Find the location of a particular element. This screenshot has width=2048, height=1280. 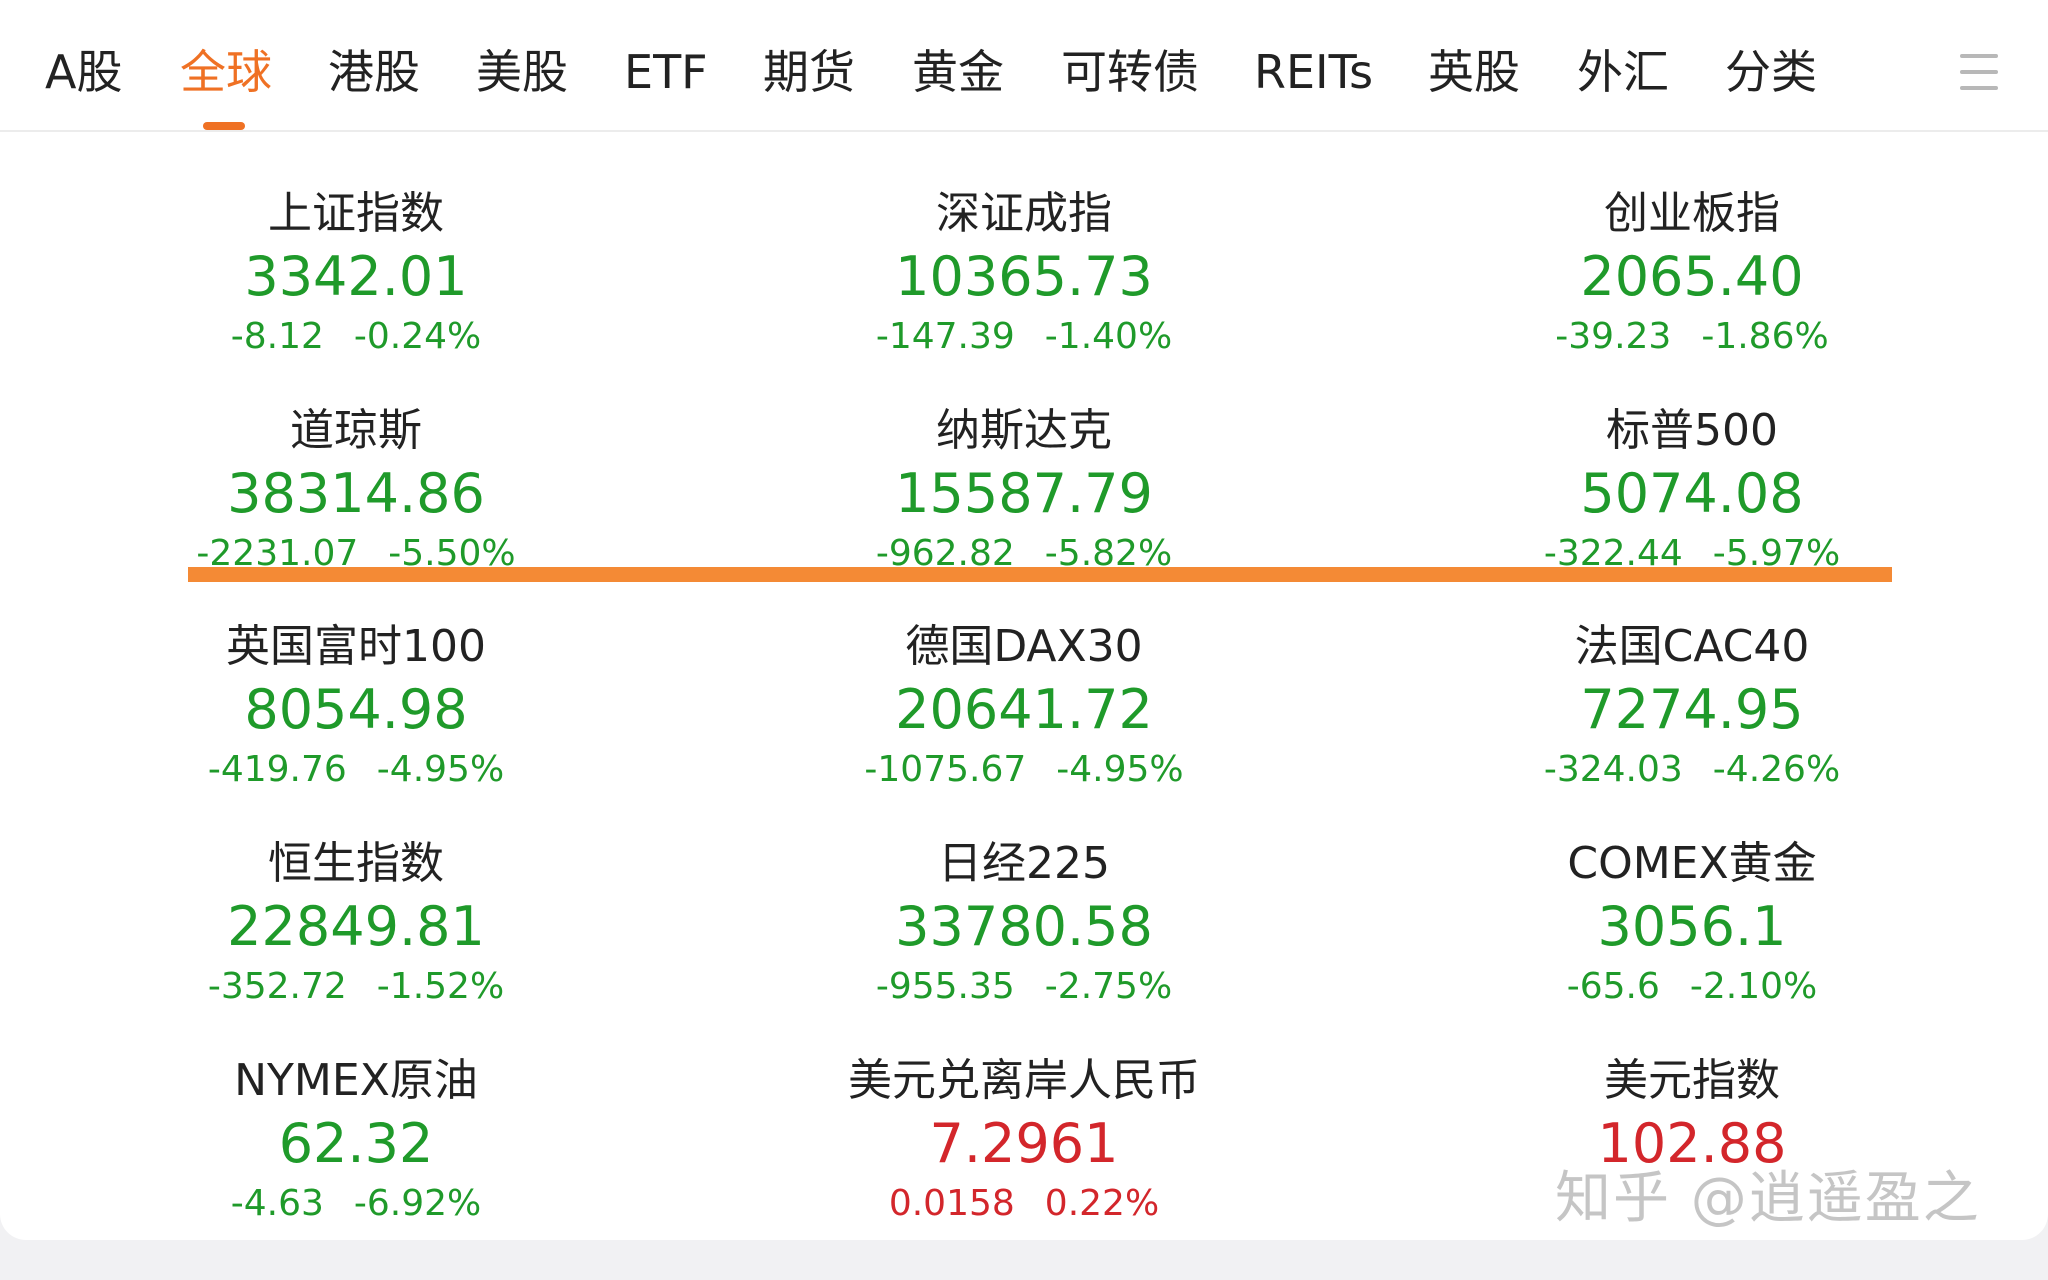

index-price: 15587.79 is located at coordinates (1024, 493).